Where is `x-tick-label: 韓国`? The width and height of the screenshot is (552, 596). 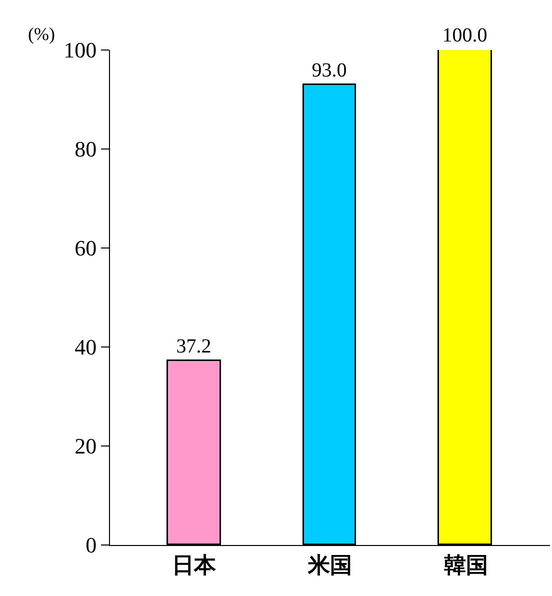
x-tick-label: 韓国 is located at coordinates (466, 565).